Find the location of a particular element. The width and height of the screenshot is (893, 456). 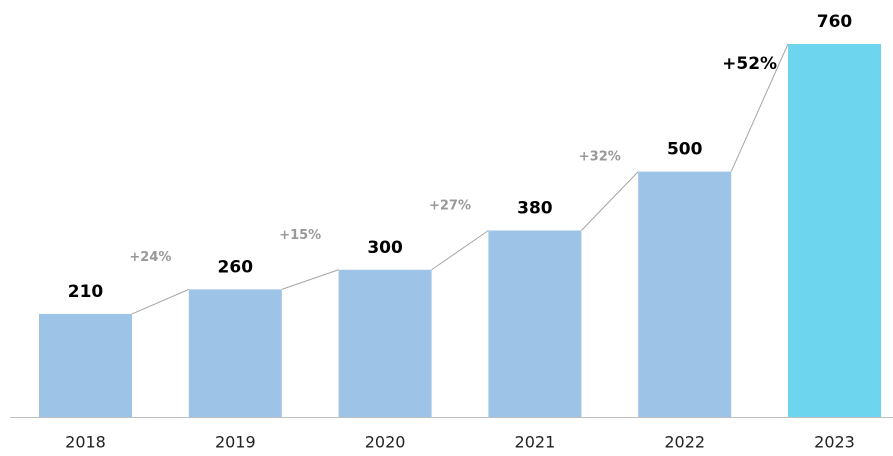

value-label: 210 is located at coordinates (86, 292).